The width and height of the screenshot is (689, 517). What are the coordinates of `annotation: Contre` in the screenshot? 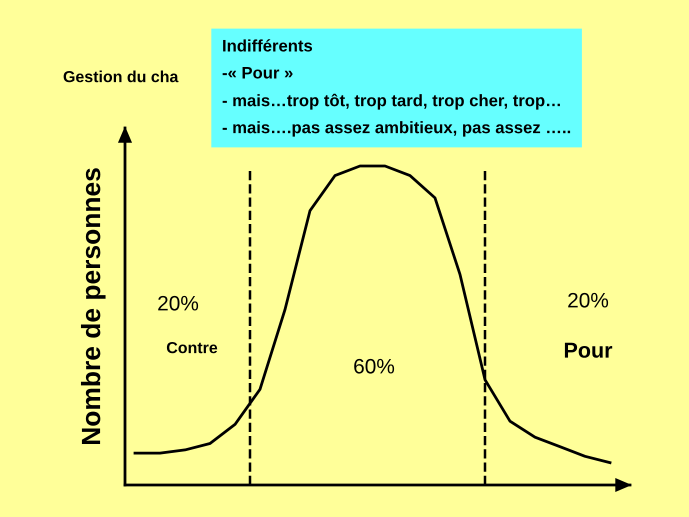 It's located at (192, 348).